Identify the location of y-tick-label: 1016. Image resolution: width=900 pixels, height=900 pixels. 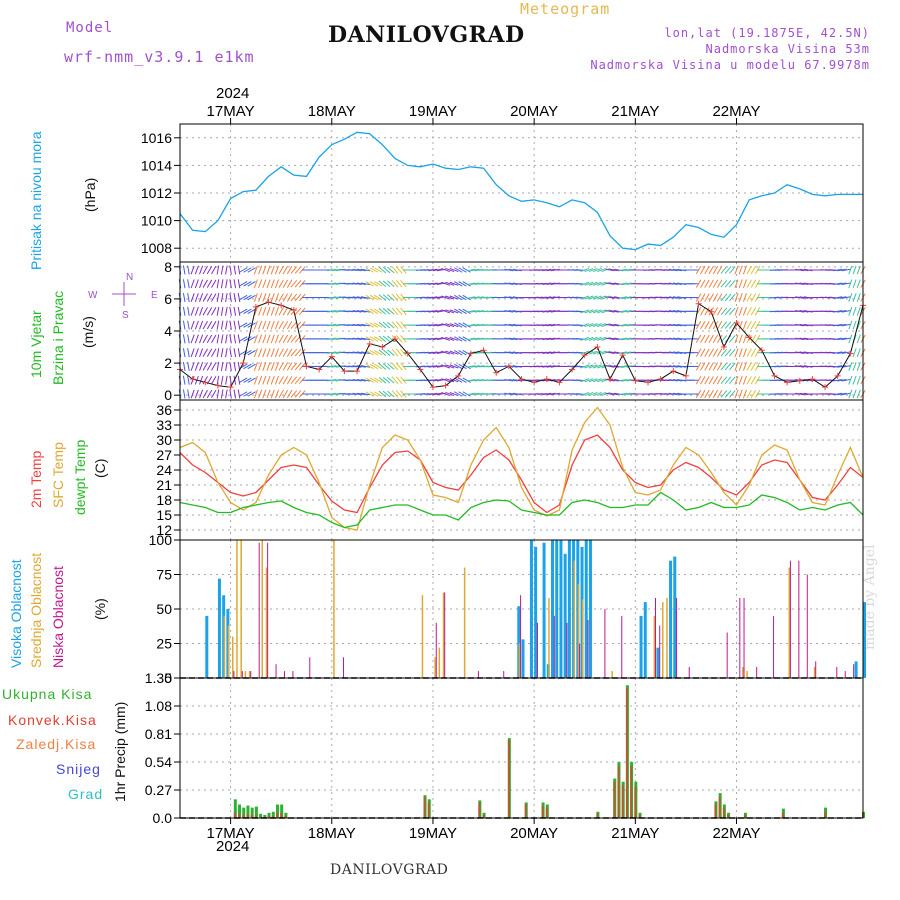
(156, 138).